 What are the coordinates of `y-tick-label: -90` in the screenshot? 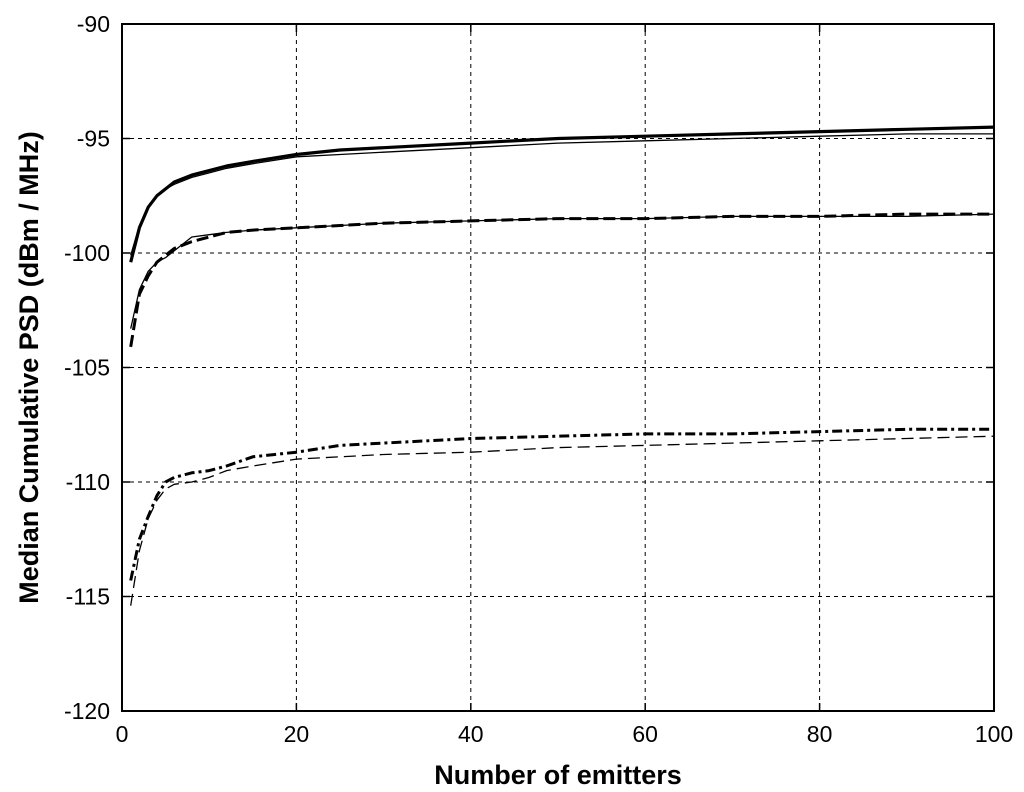 It's located at (93, 24).